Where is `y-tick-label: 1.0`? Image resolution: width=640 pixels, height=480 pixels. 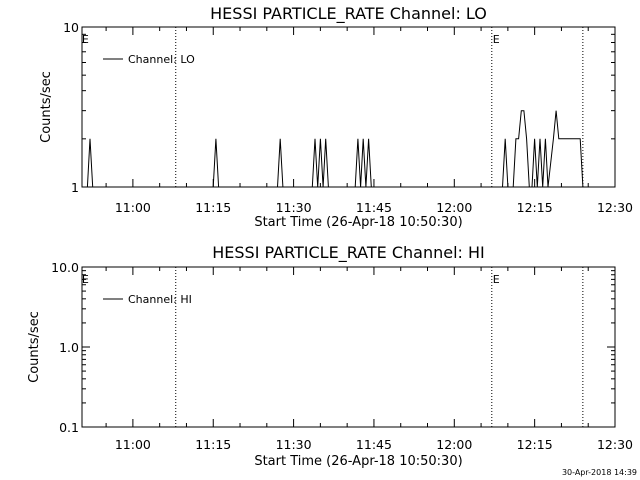
y-tick-label: 1.0 is located at coordinates (69, 347).